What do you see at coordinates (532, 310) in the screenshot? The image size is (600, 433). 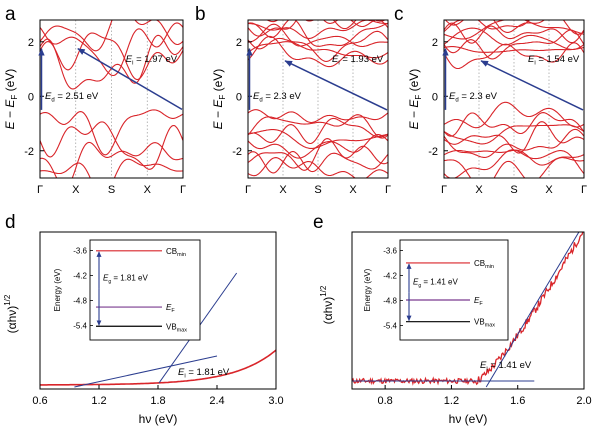 I see `fit-line-steep` at bounding box center [532, 310].